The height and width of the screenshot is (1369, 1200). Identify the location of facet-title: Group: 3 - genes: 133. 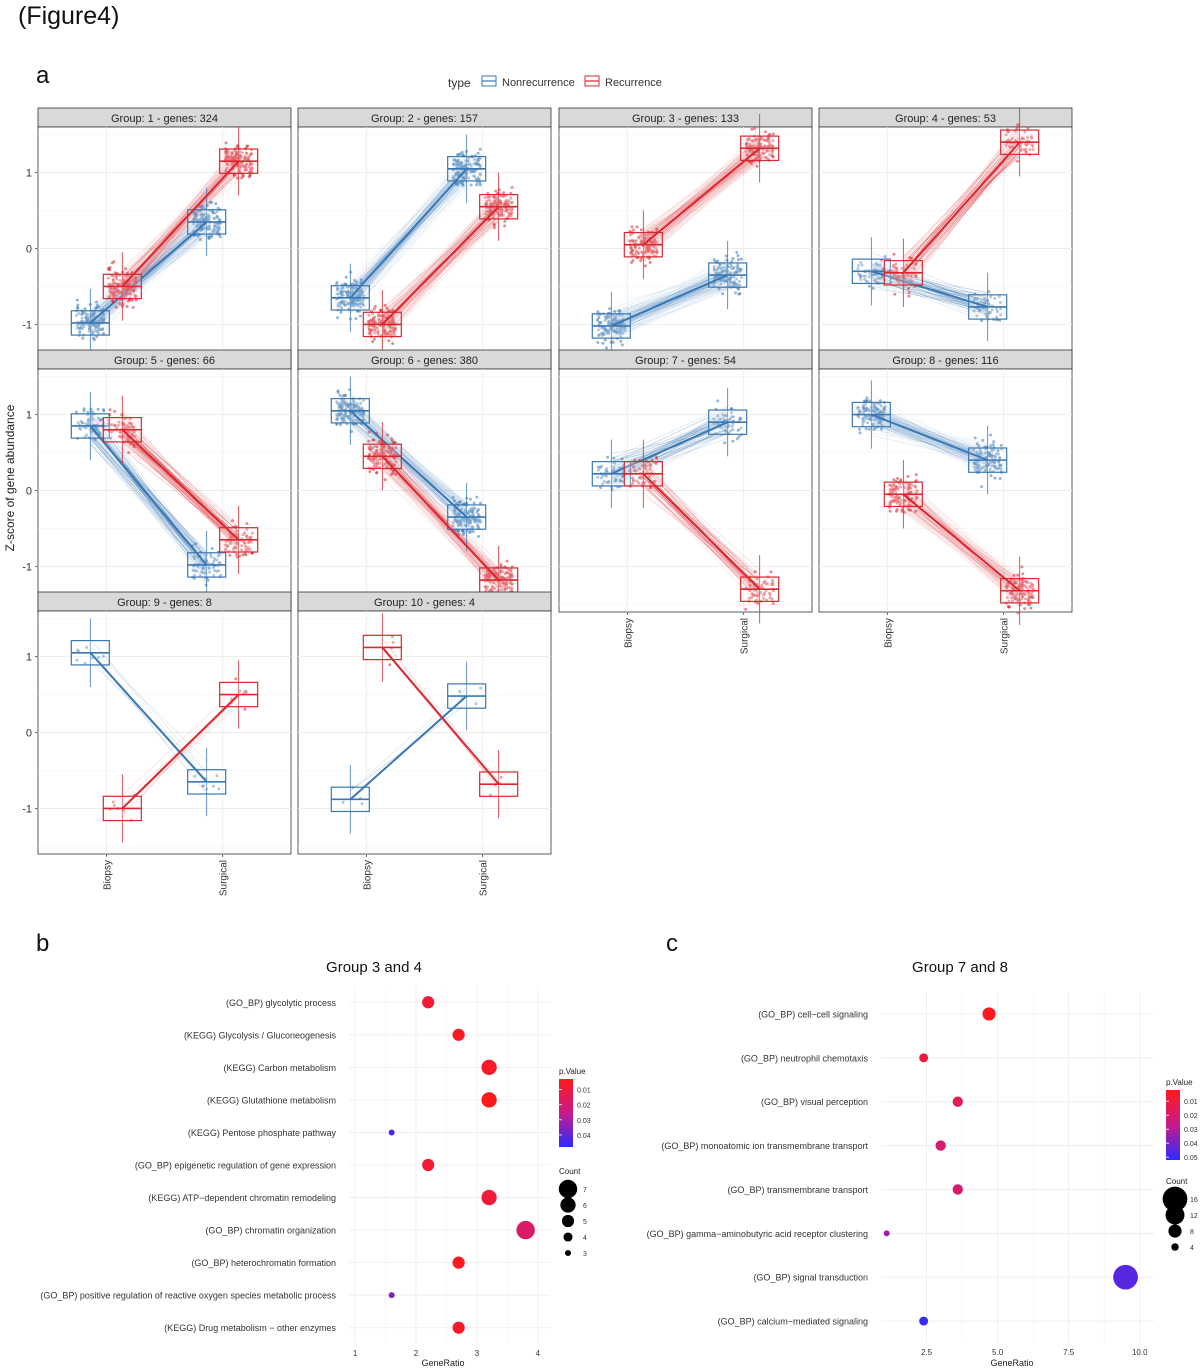
(685, 119).